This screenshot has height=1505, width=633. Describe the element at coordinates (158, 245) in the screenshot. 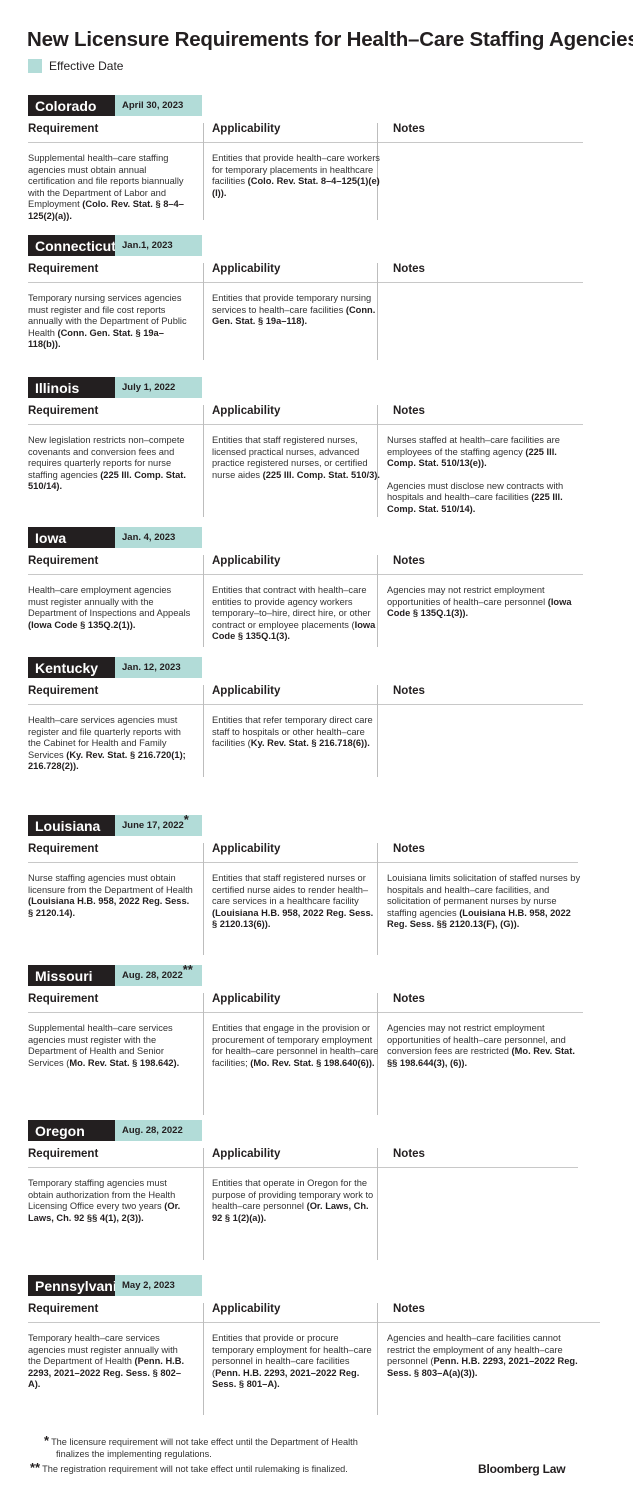

I see `effective-date: Jan.1, 2023` at that location.